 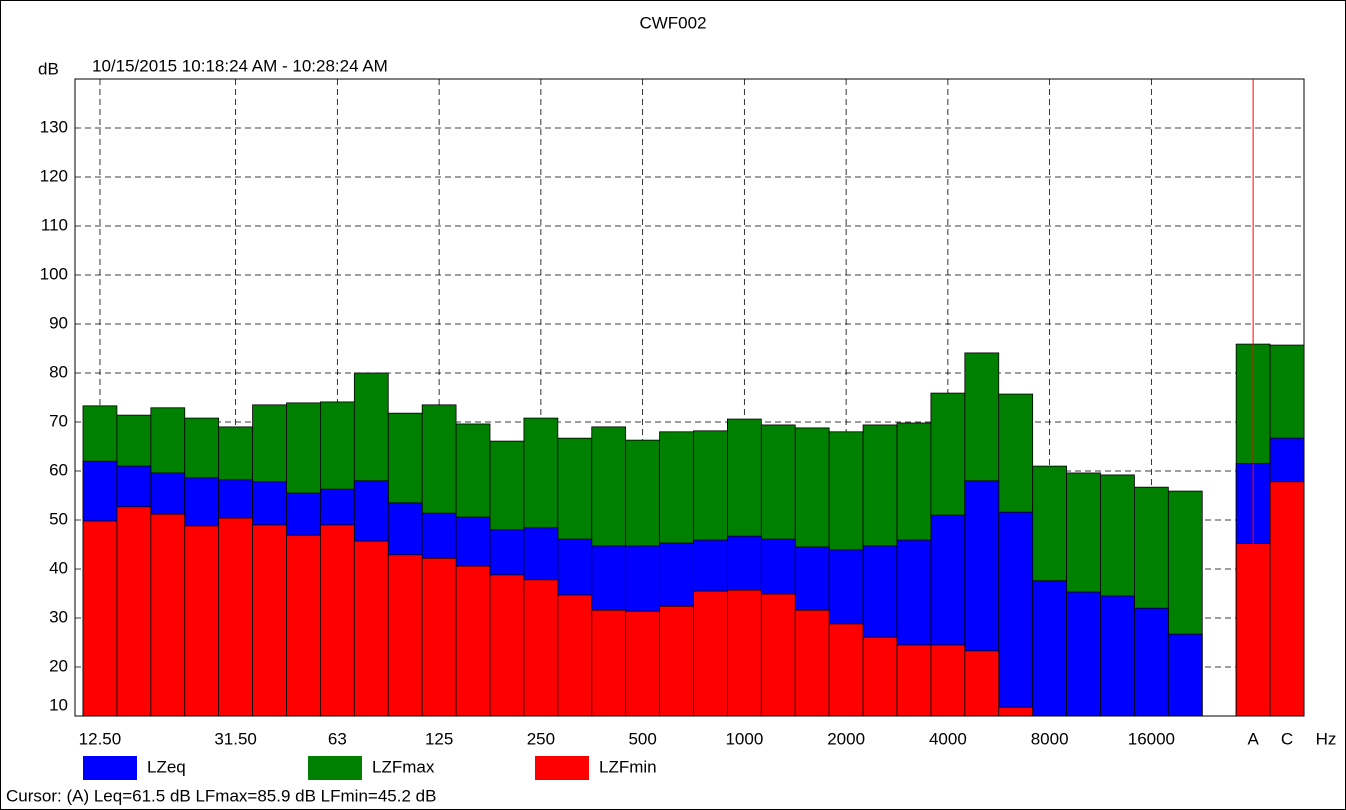 I want to click on x-tick-label: 2000, so click(x=846, y=738).